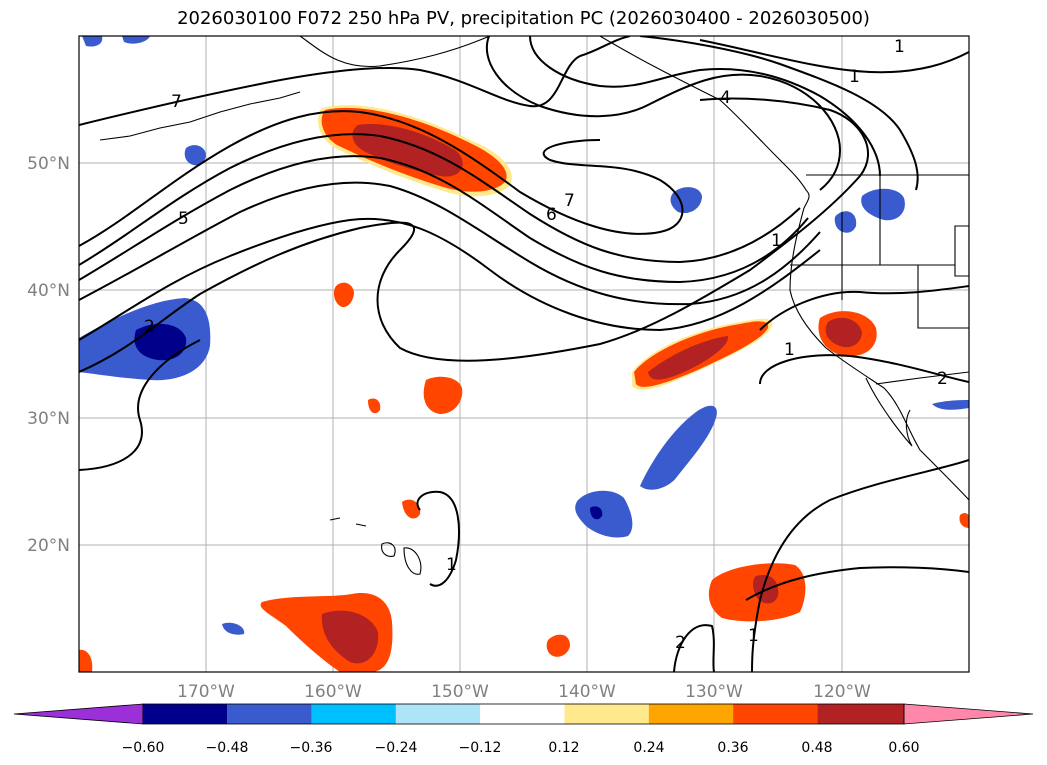 This screenshot has height=765, width=1047. What do you see at coordinates (648, 748) in the screenshot?
I see `colorbar-tick-label: 0.24` at bounding box center [648, 748].